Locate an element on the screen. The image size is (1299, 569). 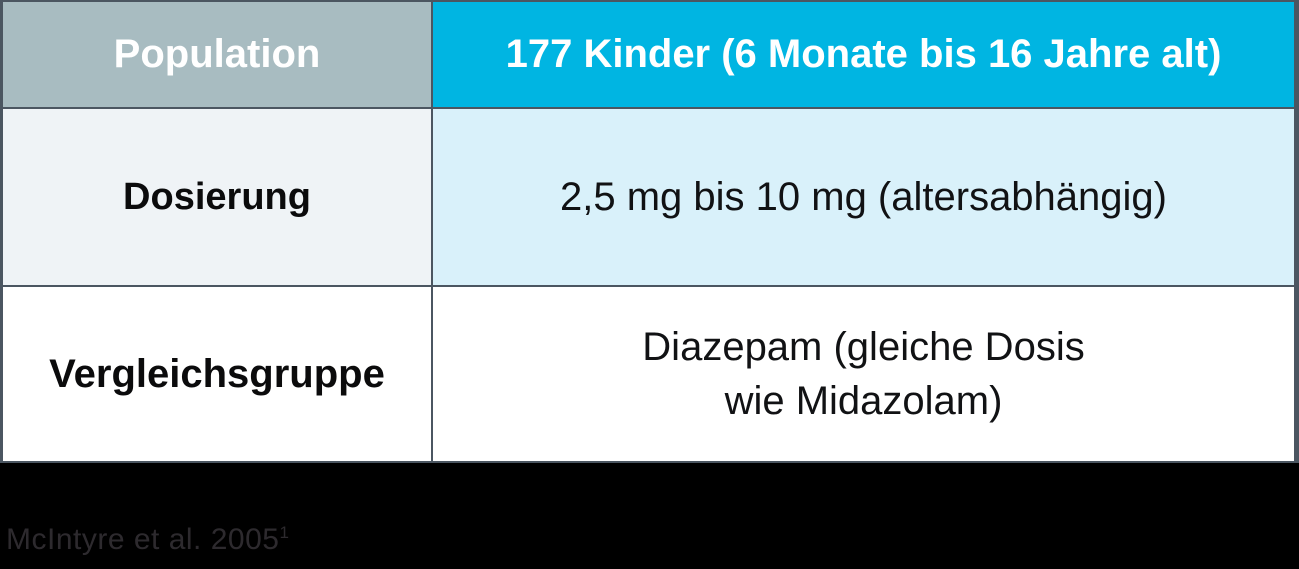
citation: McIntyre et al. 20051 is located at coordinates (147, 540).